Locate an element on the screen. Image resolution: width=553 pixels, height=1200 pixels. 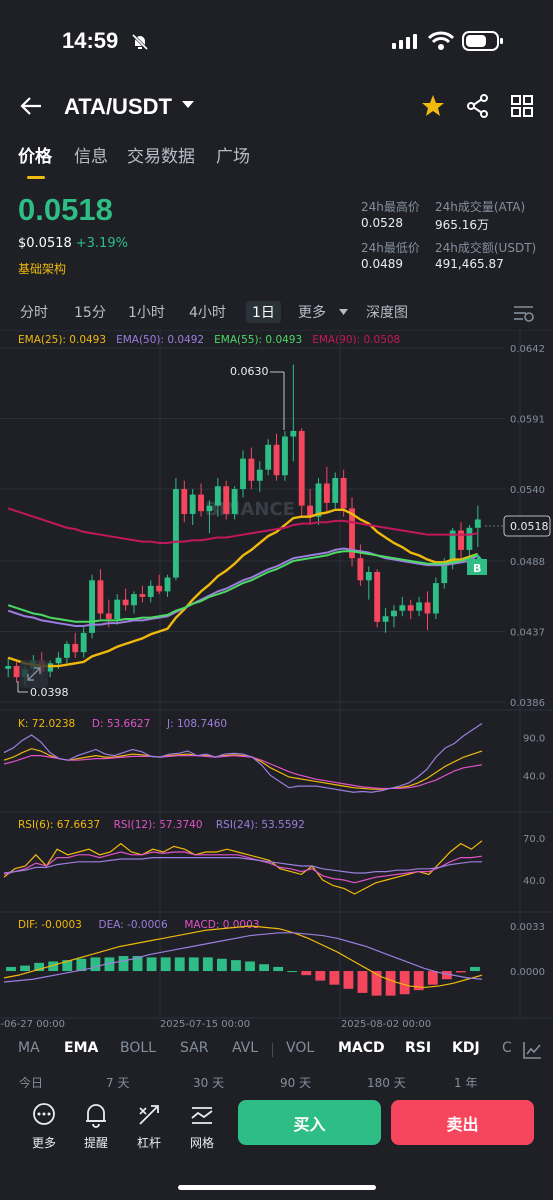
indicator-vol: VOL is located at coordinates (300, 1048).